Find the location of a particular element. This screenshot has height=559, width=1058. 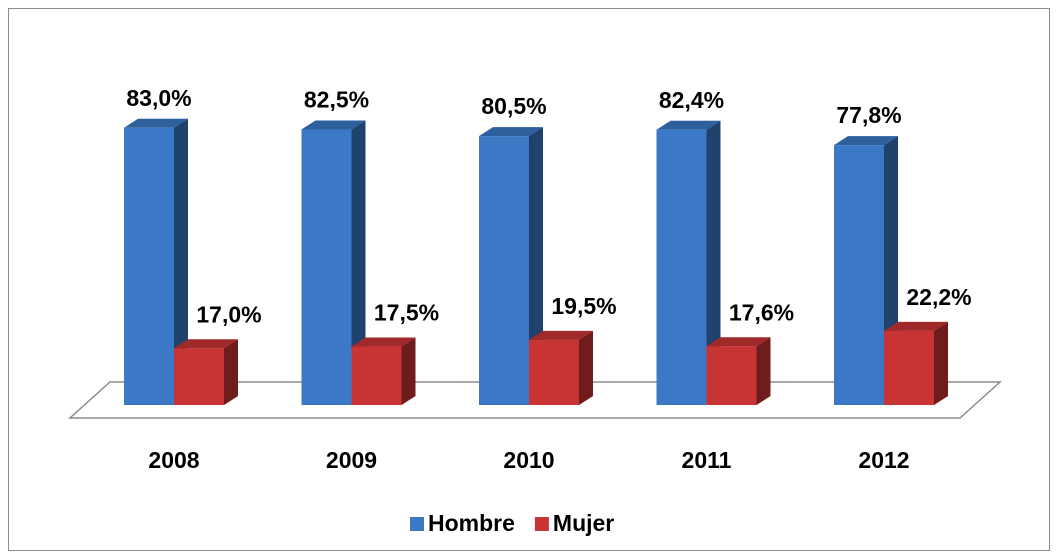

data-label: 19,5% is located at coordinates (583, 306).